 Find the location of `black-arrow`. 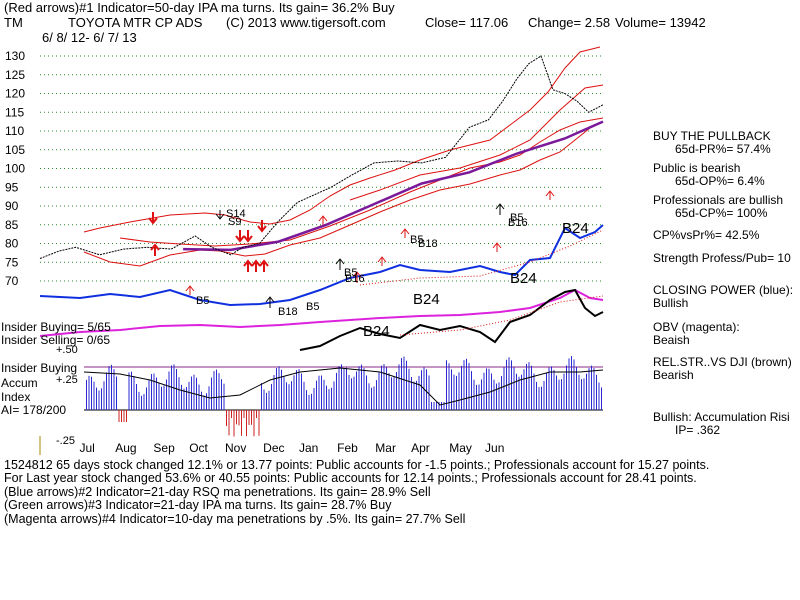

black-arrow is located at coordinates (340, 264).